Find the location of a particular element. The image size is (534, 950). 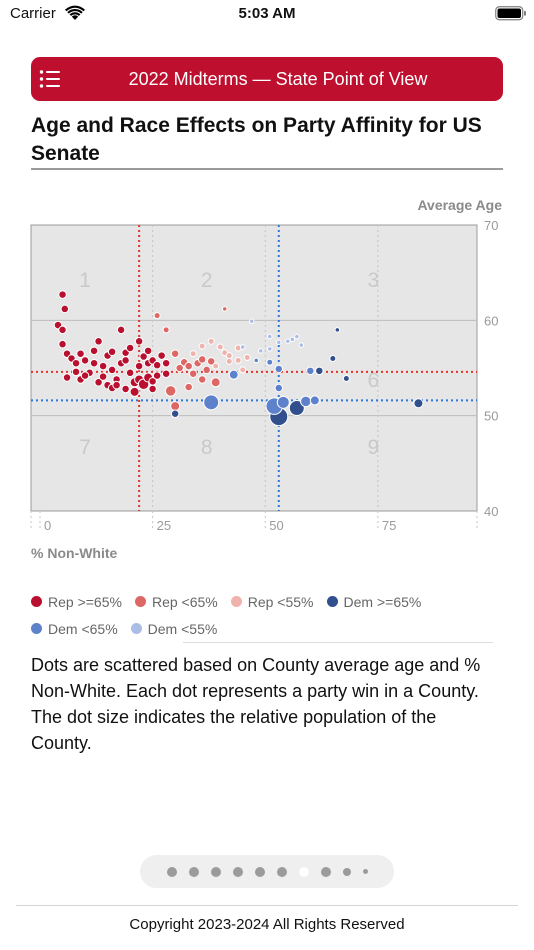

legend-row: Rep >=65% Rep <65% Rep <55% Dem >=65% is located at coordinates (267, 601).